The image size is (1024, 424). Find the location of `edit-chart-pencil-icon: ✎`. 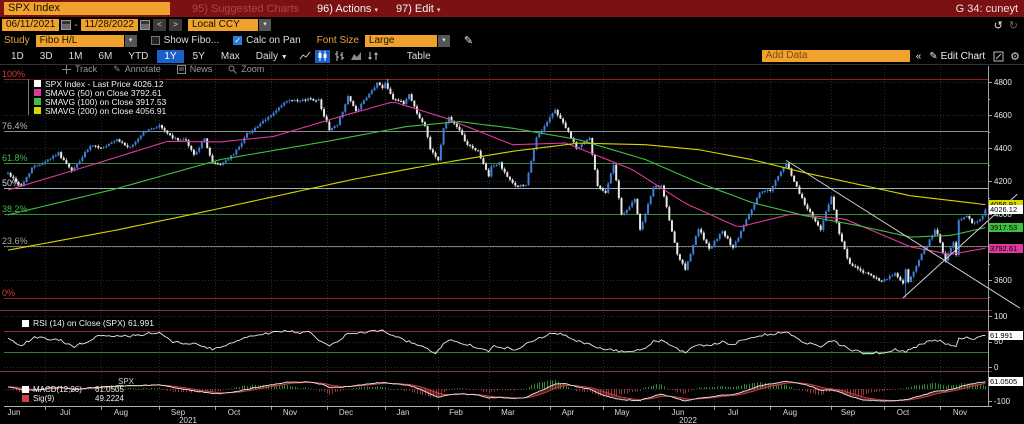

edit-chart-pencil-icon: ✎ is located at coordinates (933, 56).